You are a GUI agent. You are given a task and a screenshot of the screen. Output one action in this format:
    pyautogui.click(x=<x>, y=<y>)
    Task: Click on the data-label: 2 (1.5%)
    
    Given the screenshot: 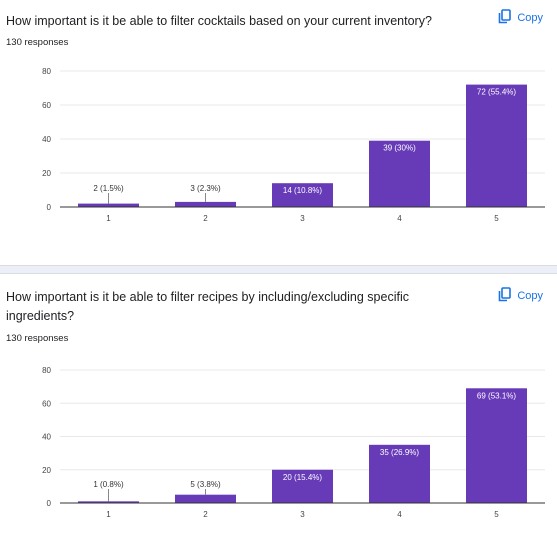 What is the action you would take?
    pyautogui.click(x=108, y=188)
    